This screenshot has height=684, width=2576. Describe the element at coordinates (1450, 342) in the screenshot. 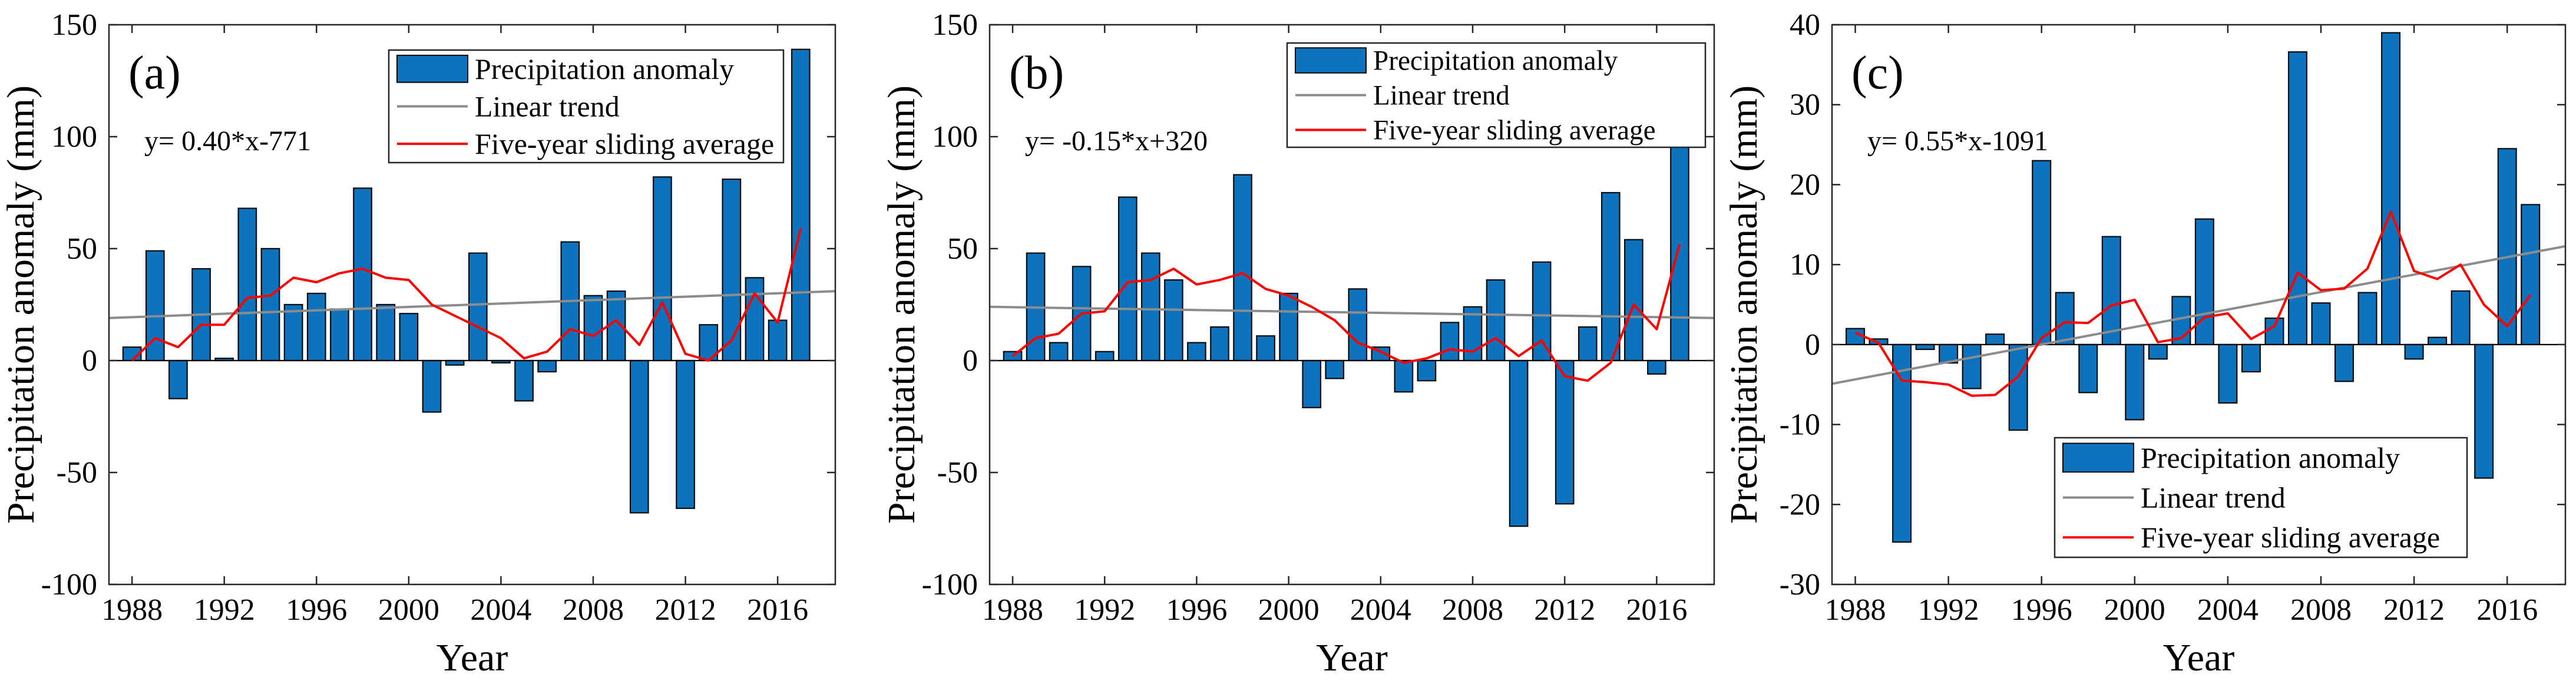

I see `bar-2007` at that location.